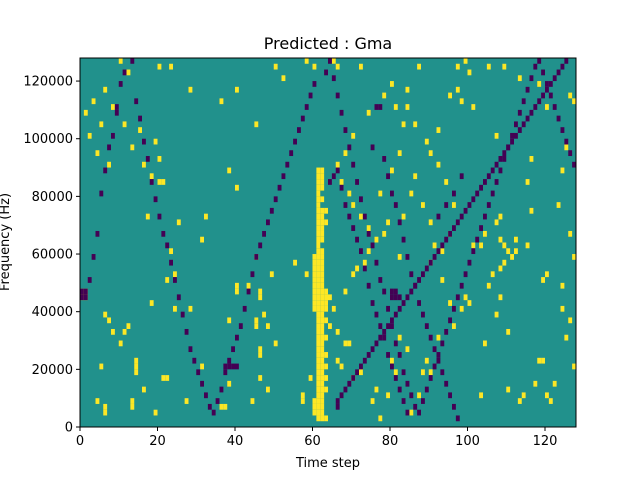 The height and width of the screenshot is (480, 640). What do you see at coordinates (316, 438) in the screenshot?
I see `x-axis: 0 20 40 60 80 100 120` at bounding box center [316, 438].